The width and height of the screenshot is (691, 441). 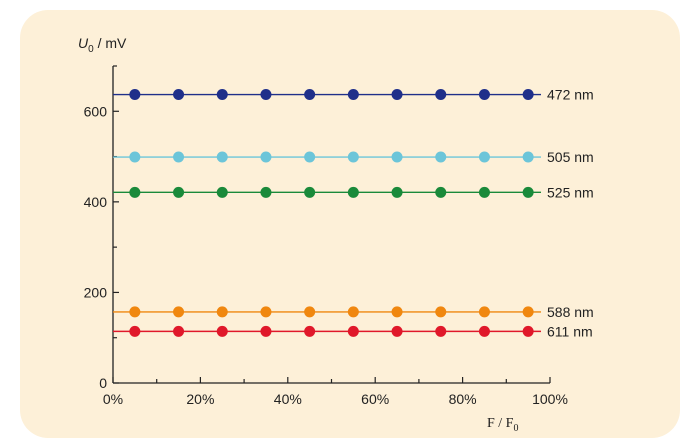 What do you see at coordinates (96, 292) in the screenshot?
I see `y-tick-label: 200` at bounding box center [96, 292].